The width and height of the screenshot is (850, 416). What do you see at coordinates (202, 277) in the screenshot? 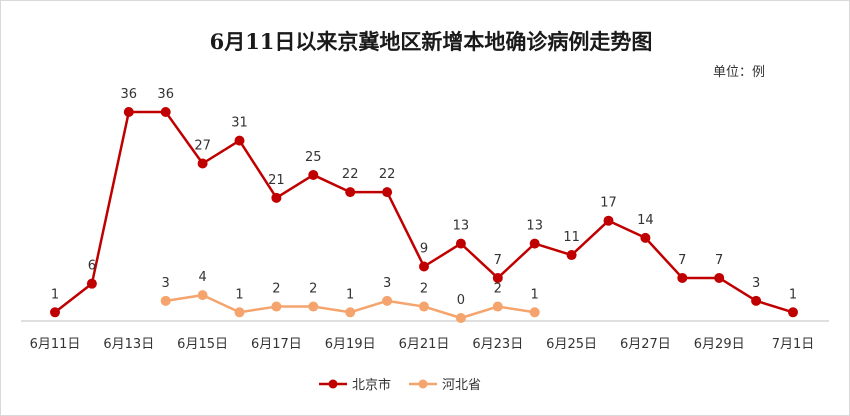
I see `data-label: 4` at bounding box center [202, 277].